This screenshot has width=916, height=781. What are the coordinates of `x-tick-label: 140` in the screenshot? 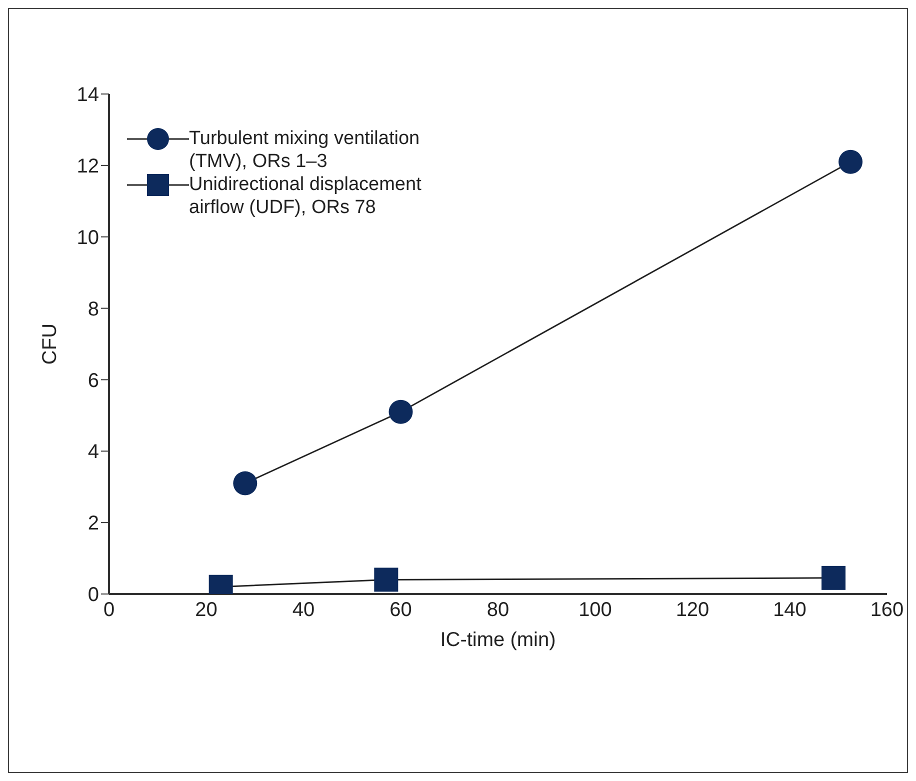 It's located at (789, 610).